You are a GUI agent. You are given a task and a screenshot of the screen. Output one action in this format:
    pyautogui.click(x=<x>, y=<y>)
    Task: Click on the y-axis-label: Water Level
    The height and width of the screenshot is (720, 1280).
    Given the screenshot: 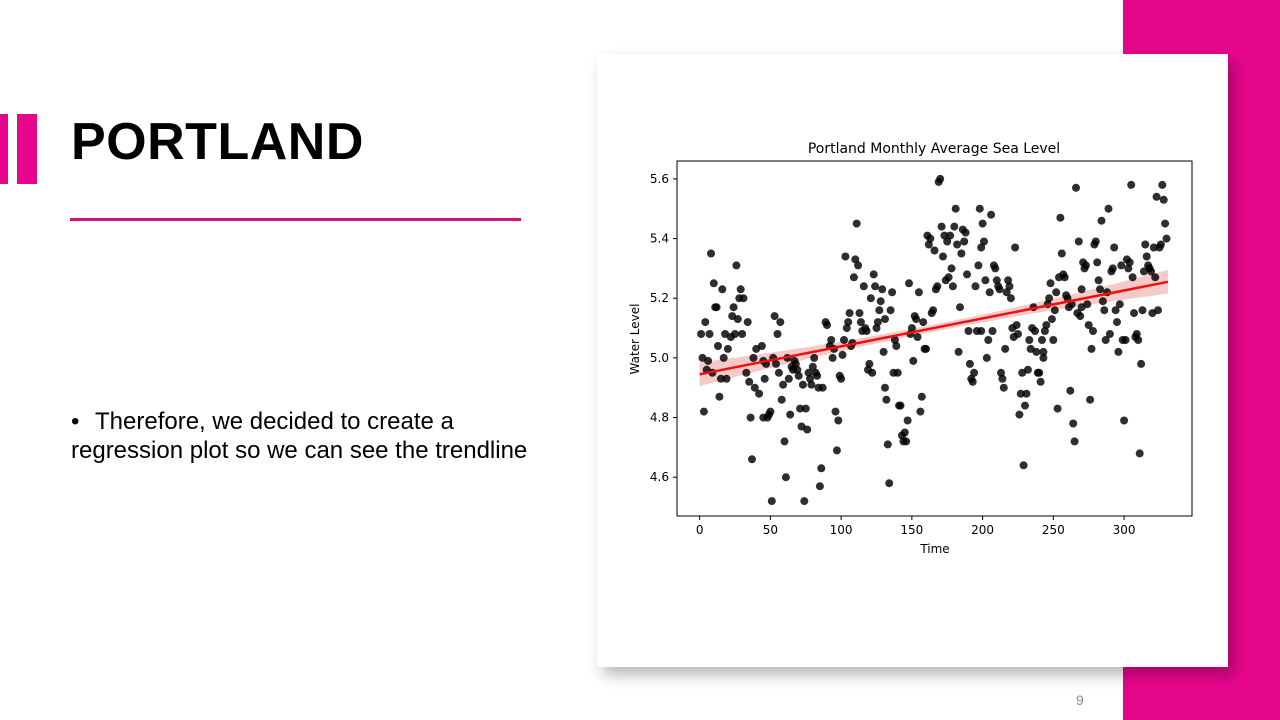 What is the action you would take?
    pyautogui.click(x=635, y=339)
    